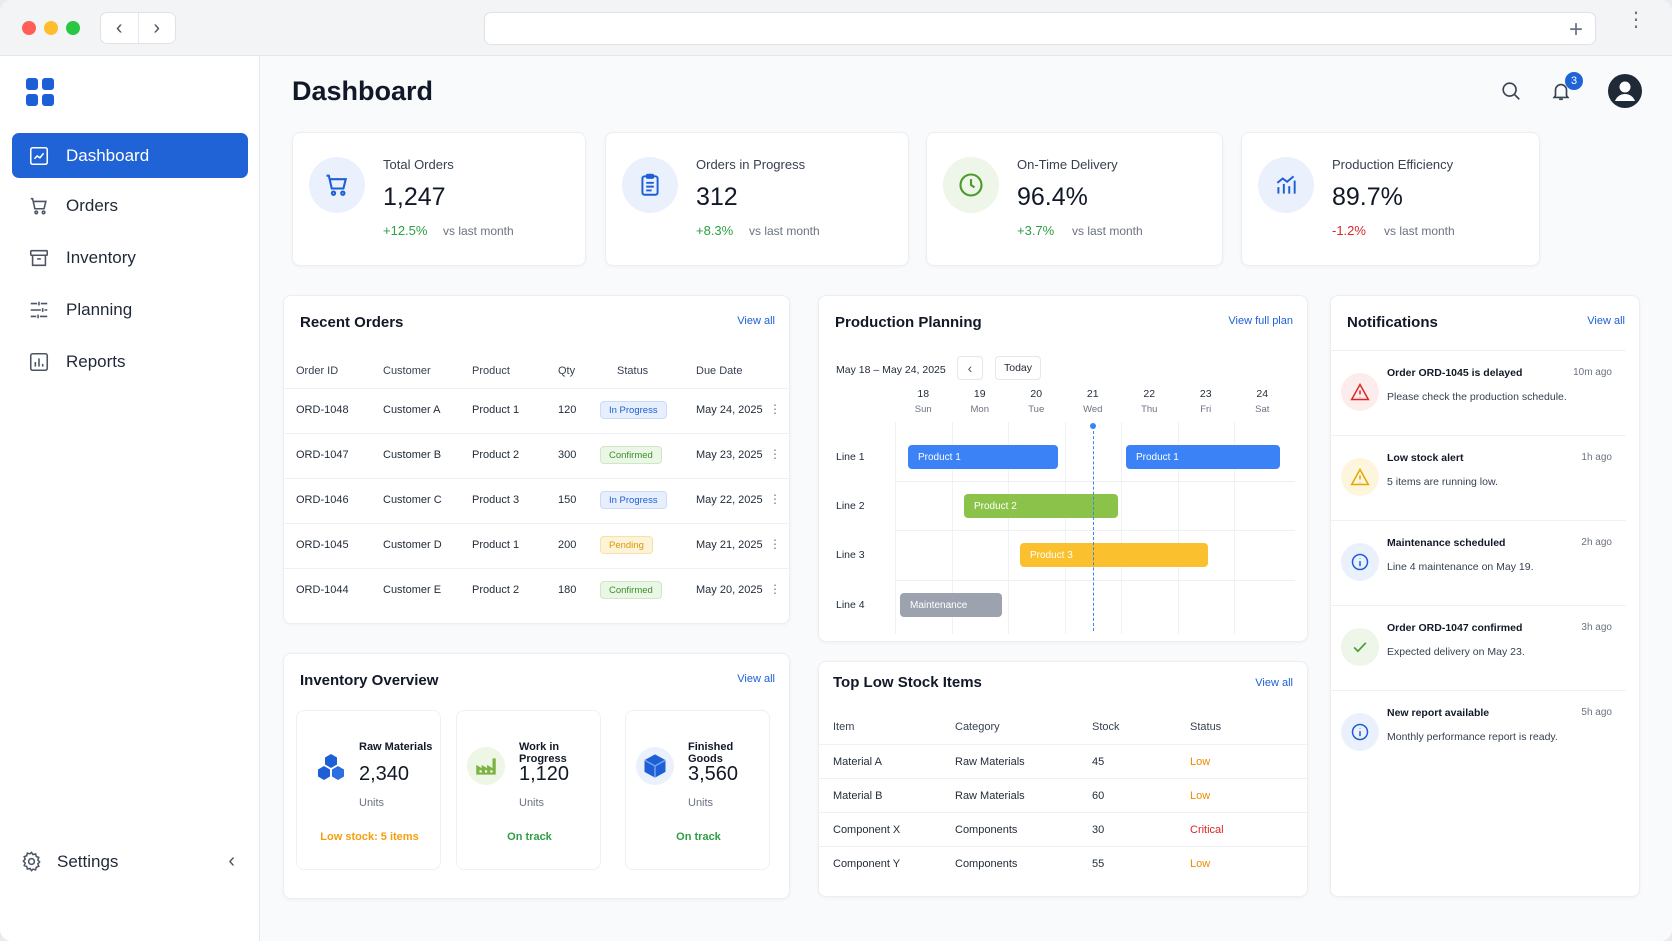  What do you see at coordinates (908, 322) in the screenshot?
I see `card-title: Production Planning` at bounding box center [908, 322].